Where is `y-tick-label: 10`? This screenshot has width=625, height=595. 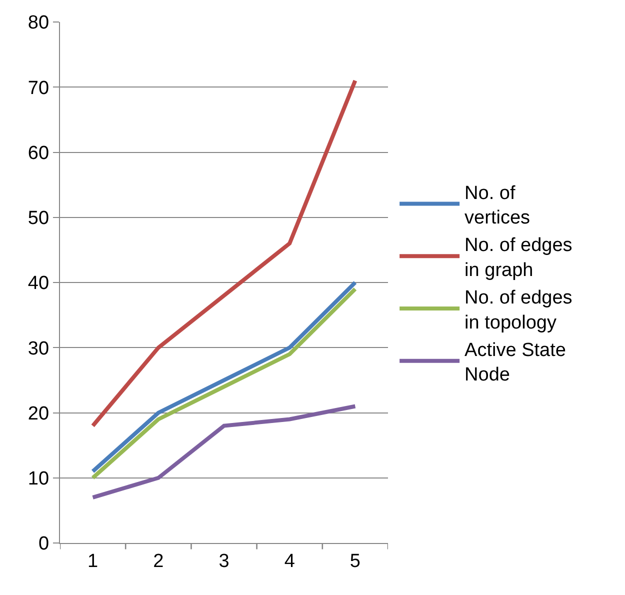 y-tick-label: 10 is located at coordinates (39, 479).